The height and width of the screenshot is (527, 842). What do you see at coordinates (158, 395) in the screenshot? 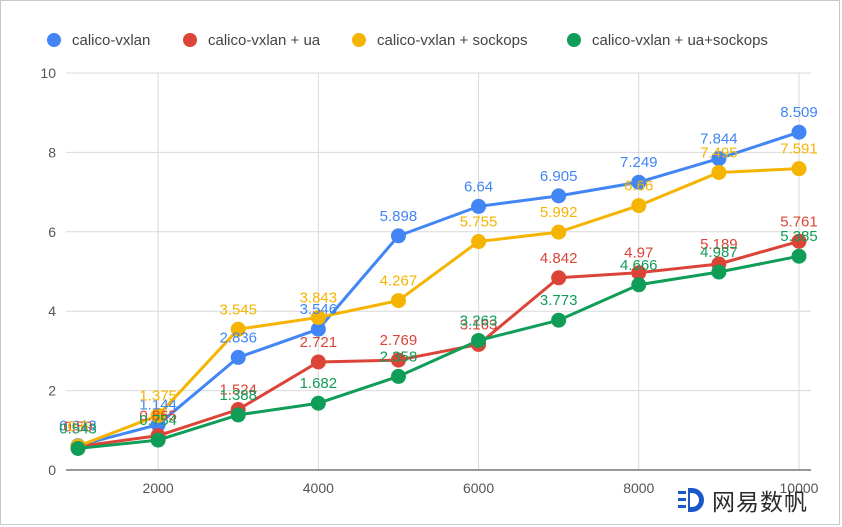
I see `data-label: 1.375` at bounding box center [158, 395].